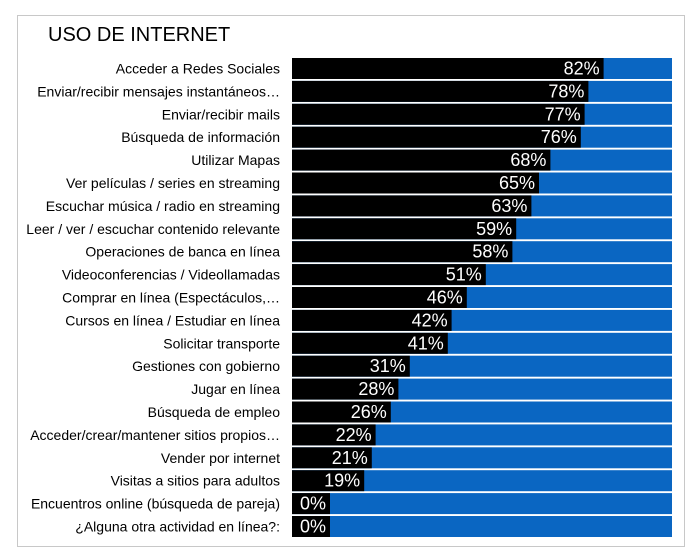 The height and width of the screenshot is (560, 700). Describe the element at coordinates (388, 366) in the screenshot. I see `bar-value-label: 31%` at that location.